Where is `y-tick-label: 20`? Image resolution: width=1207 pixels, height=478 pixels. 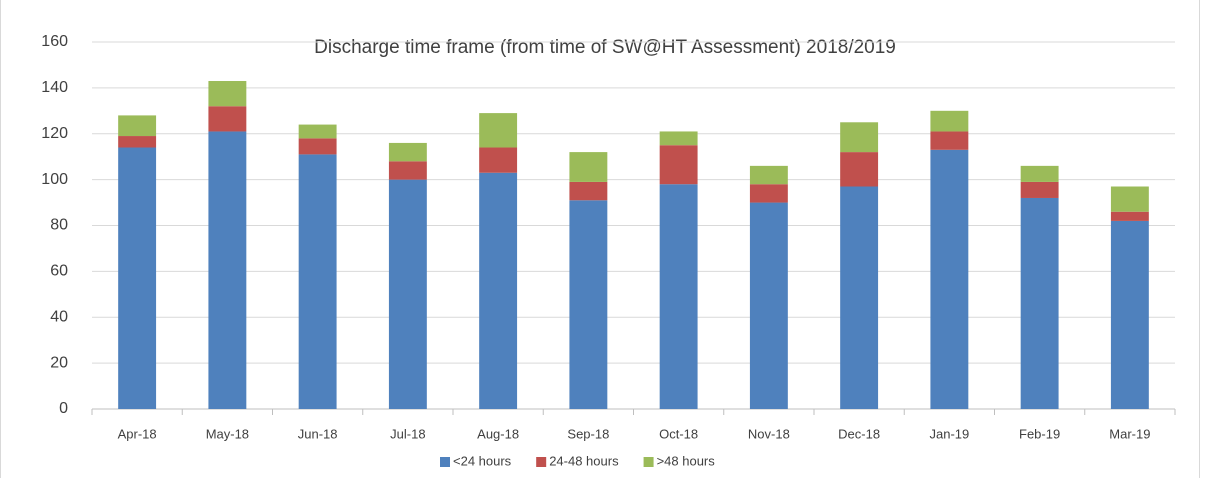 y-tick-label: 20 is located at coordinates (59, 362).